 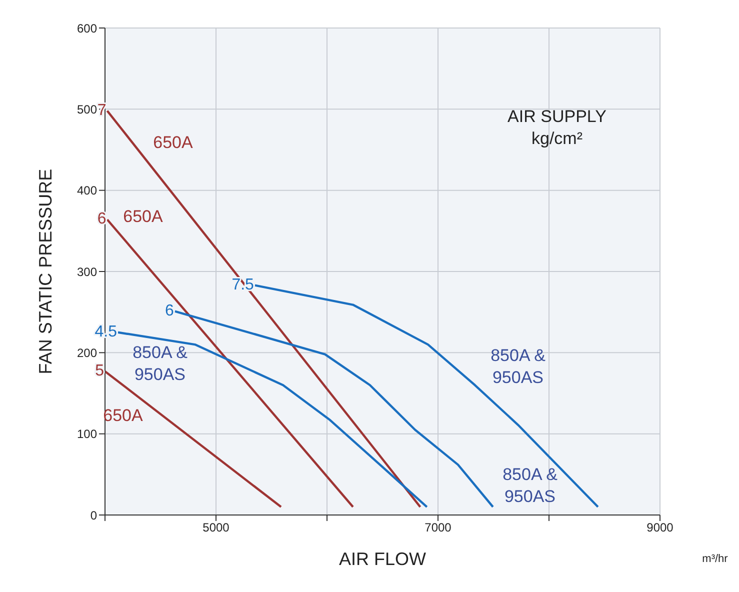 I want to click on y-tick-label: 600, so click(x=87, y=28).